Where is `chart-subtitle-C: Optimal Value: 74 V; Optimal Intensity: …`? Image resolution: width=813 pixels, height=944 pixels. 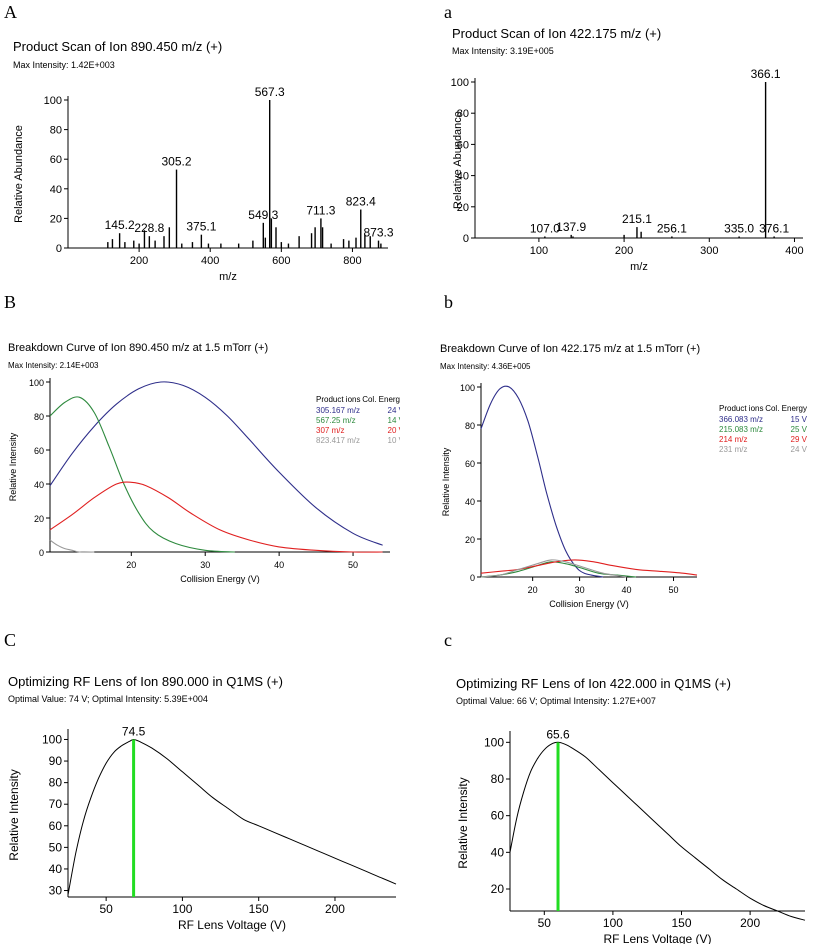
chart-subtitle-C: Optimal Value: 74 V; Optimal Intensity: … is located at coordinates (108, 699).